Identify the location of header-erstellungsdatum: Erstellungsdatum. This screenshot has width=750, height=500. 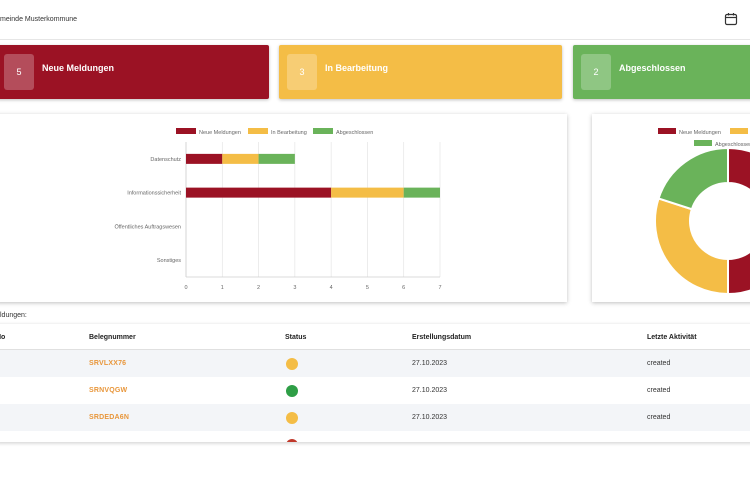
(442, 337).